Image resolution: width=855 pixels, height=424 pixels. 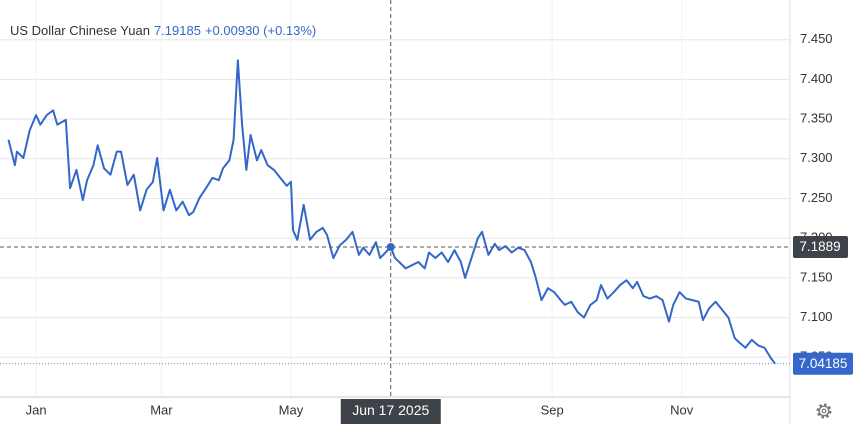 I want to click on y-tick-label: 7.400, so click(x=816, y=78).